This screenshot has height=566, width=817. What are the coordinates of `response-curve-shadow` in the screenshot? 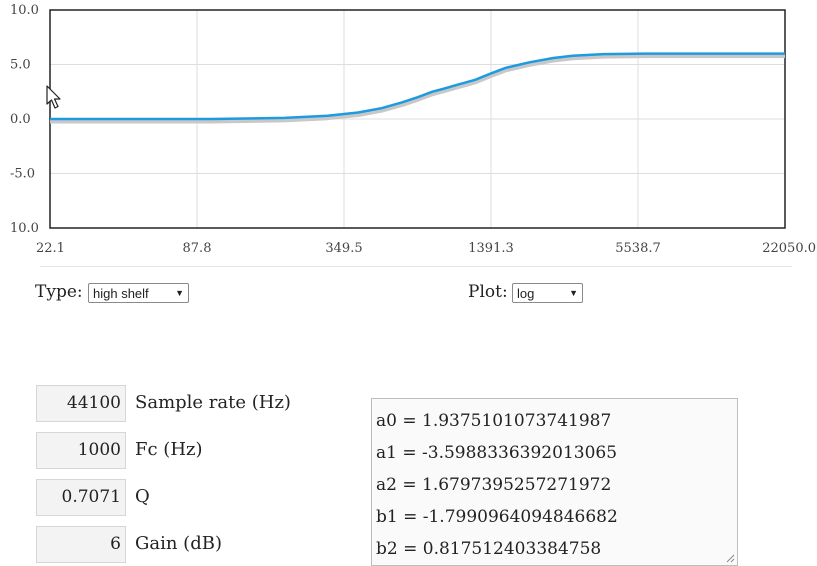 It's located at (417, 88).